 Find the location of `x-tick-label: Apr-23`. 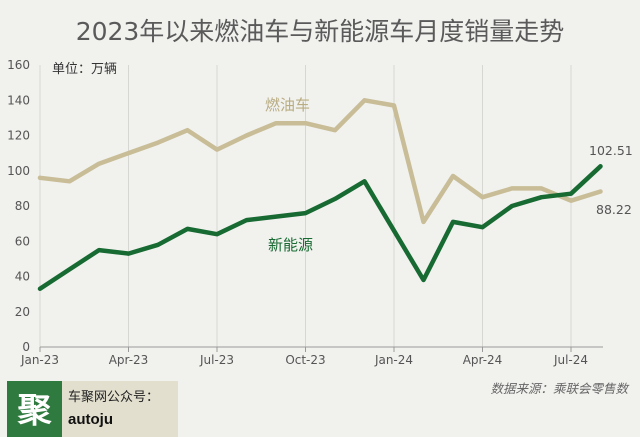

x-tick-label: Apr-23 is located at coordinates (129, 360).